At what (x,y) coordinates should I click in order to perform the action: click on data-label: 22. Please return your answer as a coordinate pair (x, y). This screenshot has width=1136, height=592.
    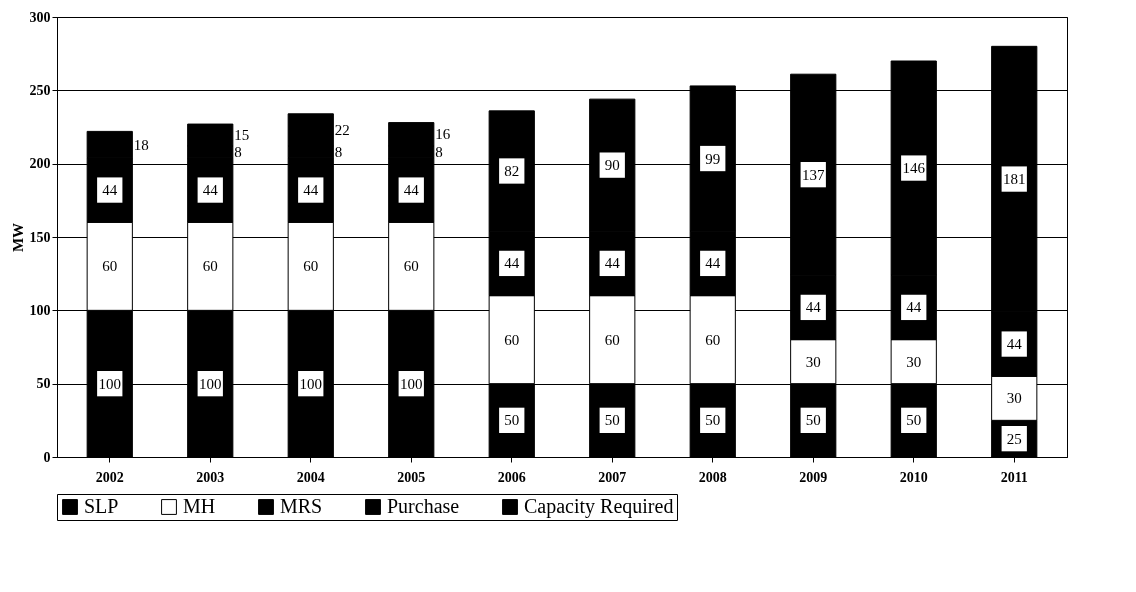
    Looking at the image, I should click on (342, 129).